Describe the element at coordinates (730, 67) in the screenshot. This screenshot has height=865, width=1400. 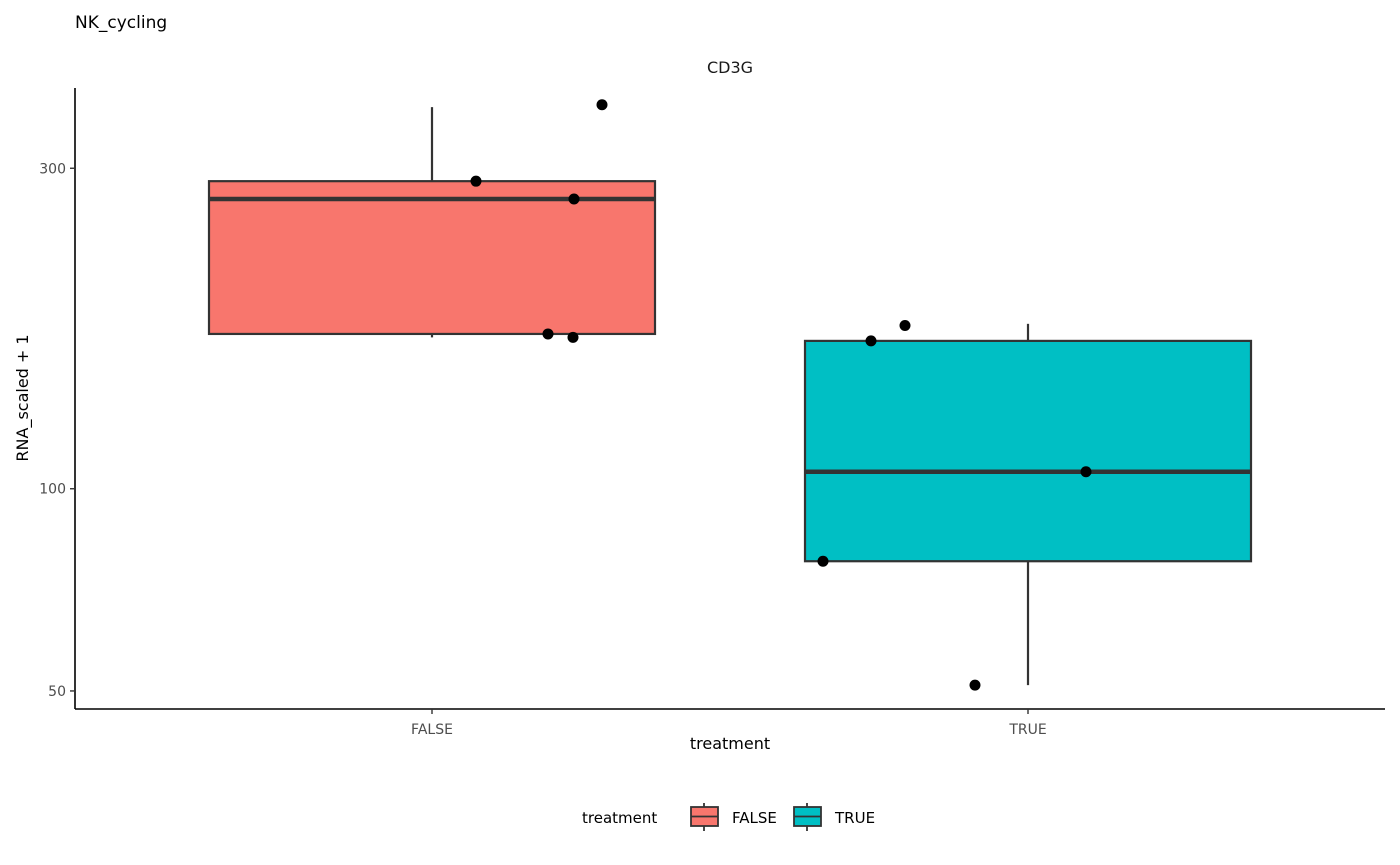
I see `panel-title: CD3G` at that location.